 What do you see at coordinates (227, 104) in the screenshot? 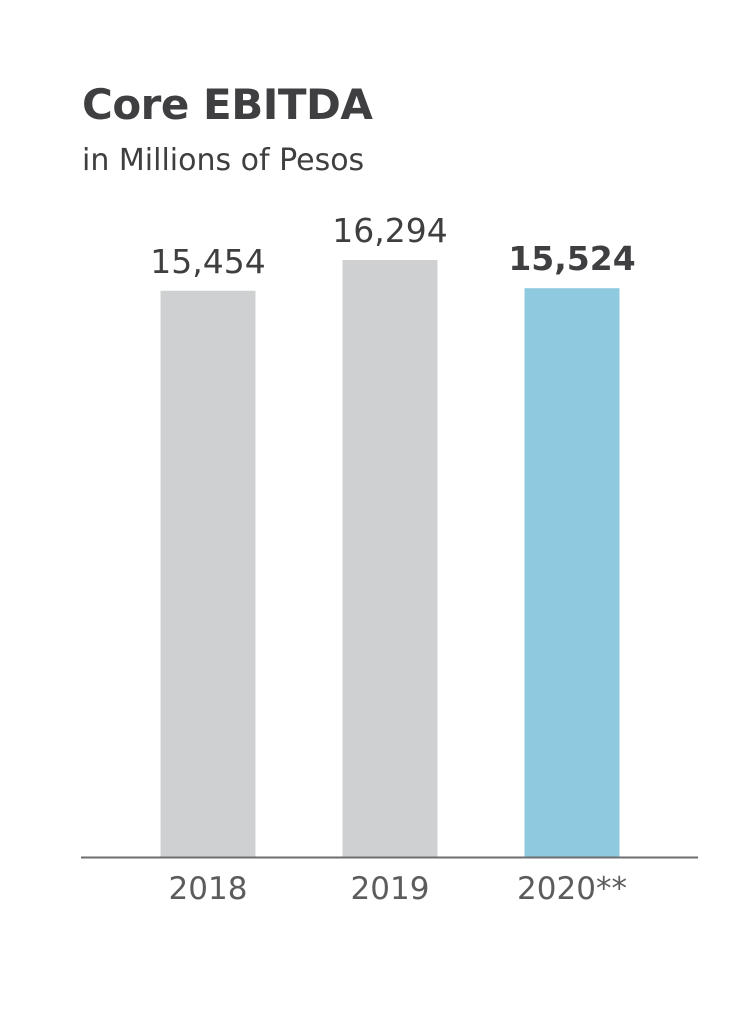
I see `chart-title: Core EBITDA` at bounding box center [227, 104].